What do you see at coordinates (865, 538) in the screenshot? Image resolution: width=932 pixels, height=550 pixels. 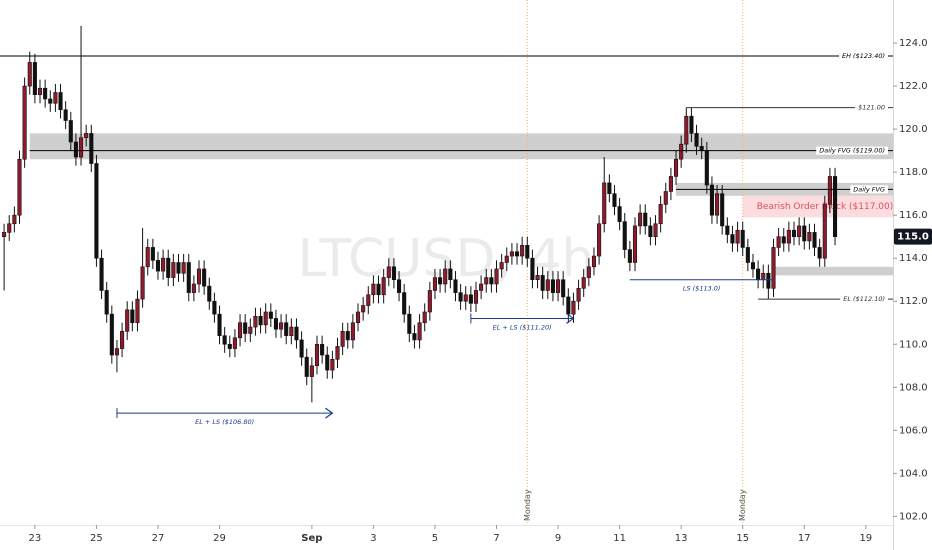 I see `x-tick-label: 19` at bounding box center [865, 538].